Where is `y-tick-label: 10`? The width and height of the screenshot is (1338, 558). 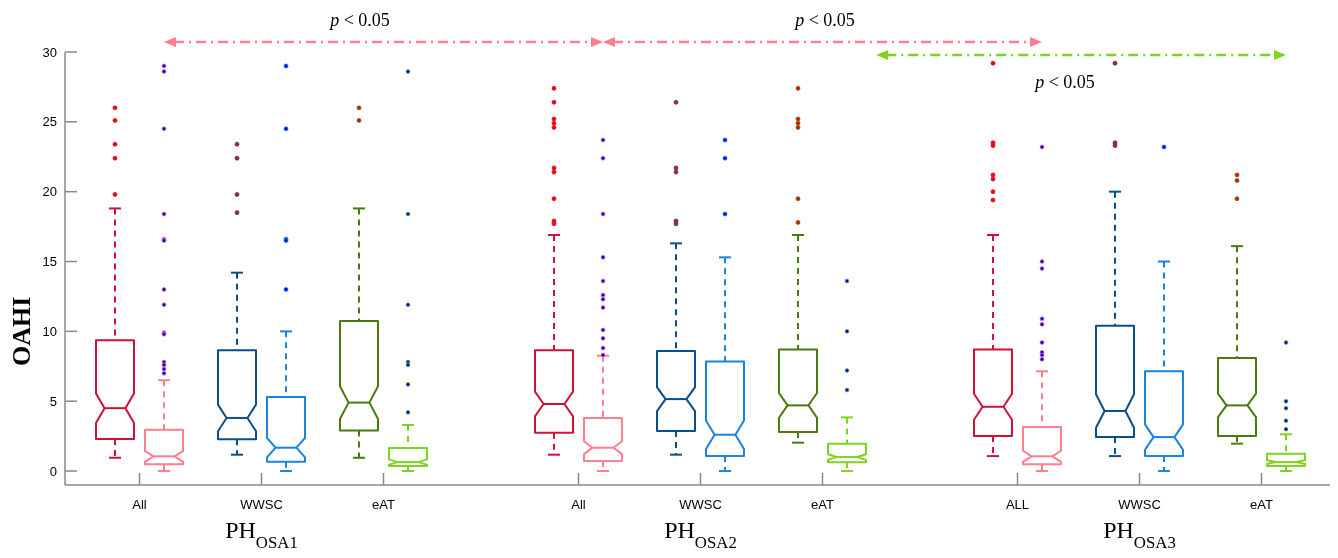 y-tick-label: 10 is located at coordinates (49, 331).